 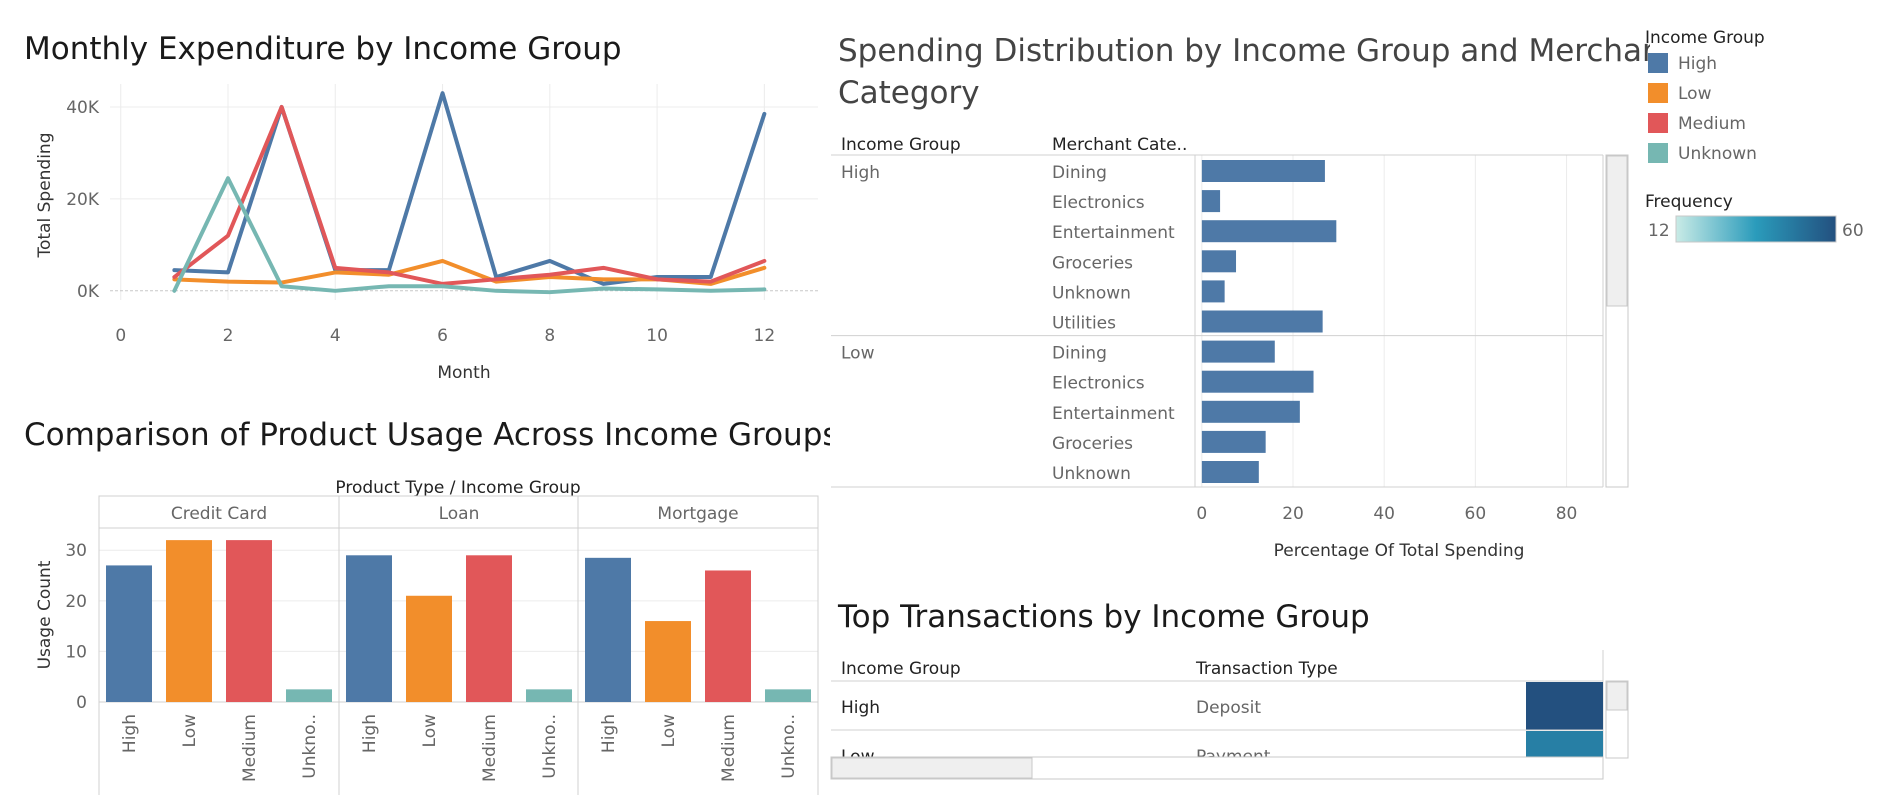 What do you see at coordinates (463, 373) in the screenshot?
I see `x-axis-label: Month` at bounding box center [463, 373].